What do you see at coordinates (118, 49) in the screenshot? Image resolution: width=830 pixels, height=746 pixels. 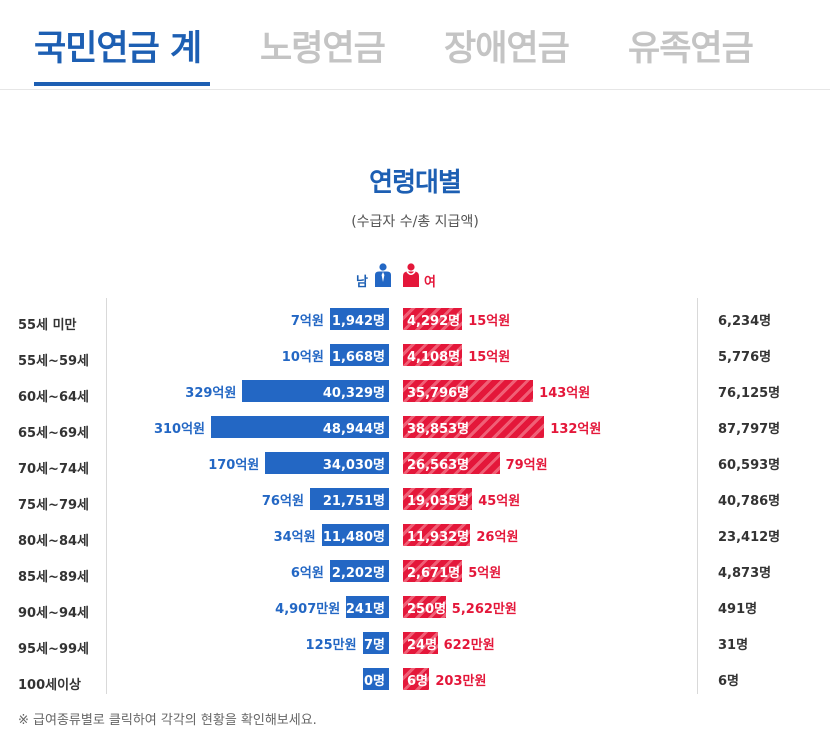 I see `tab-total: 국민연금 계` at bounding box center [118, 49].